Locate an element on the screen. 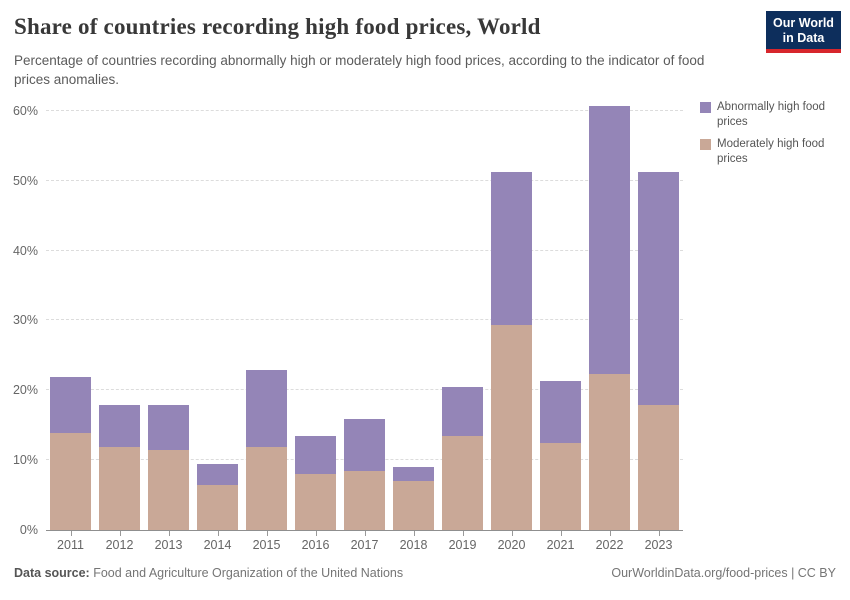 This screenshot has height=600, width=850. bar-segment-2019-moderately-high-food-prices is located at coordinates (462, 483).